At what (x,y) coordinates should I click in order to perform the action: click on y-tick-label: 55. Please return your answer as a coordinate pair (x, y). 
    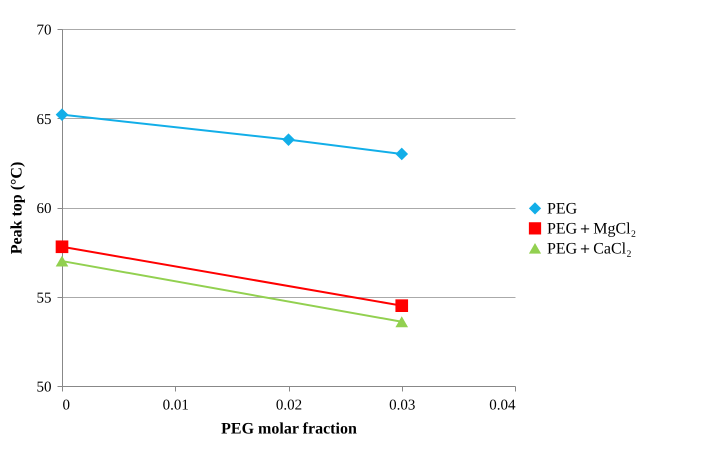
    Looking at the image, I should click on (44, 298).